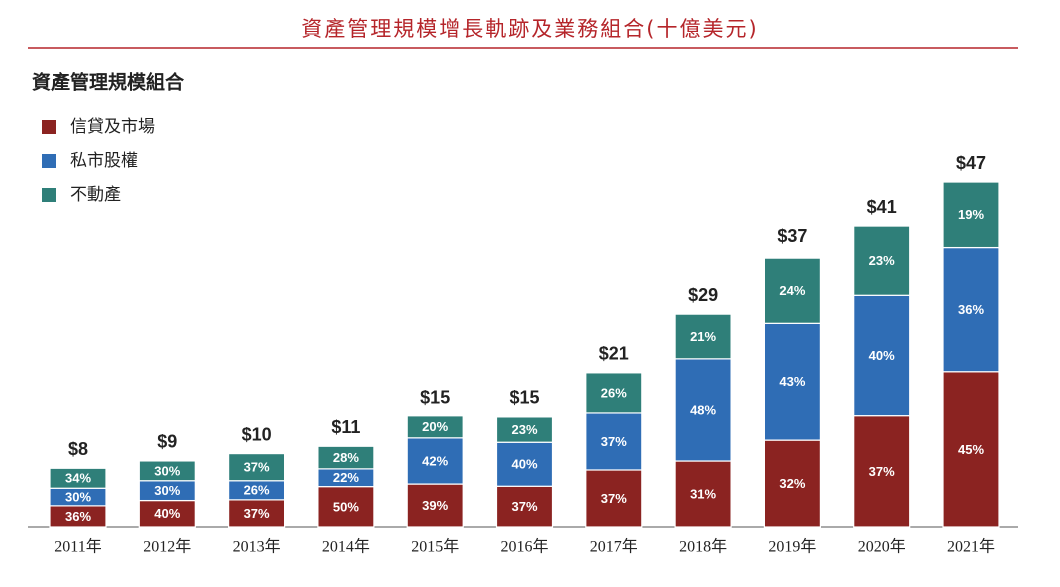 The width and height of the screenshot is (1060, 587). I want to click on segment-label: 32%, so click(792, 483).